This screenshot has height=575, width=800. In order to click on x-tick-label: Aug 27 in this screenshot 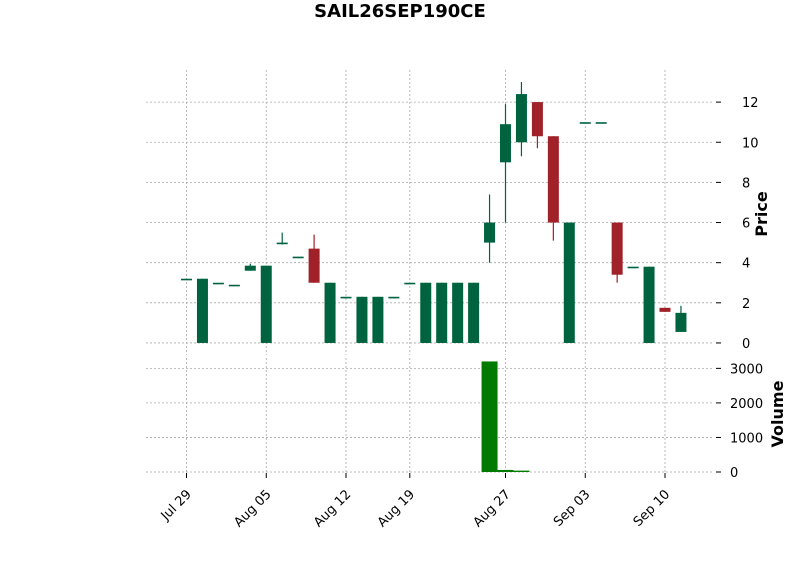, I will do `click(492, 508)`.